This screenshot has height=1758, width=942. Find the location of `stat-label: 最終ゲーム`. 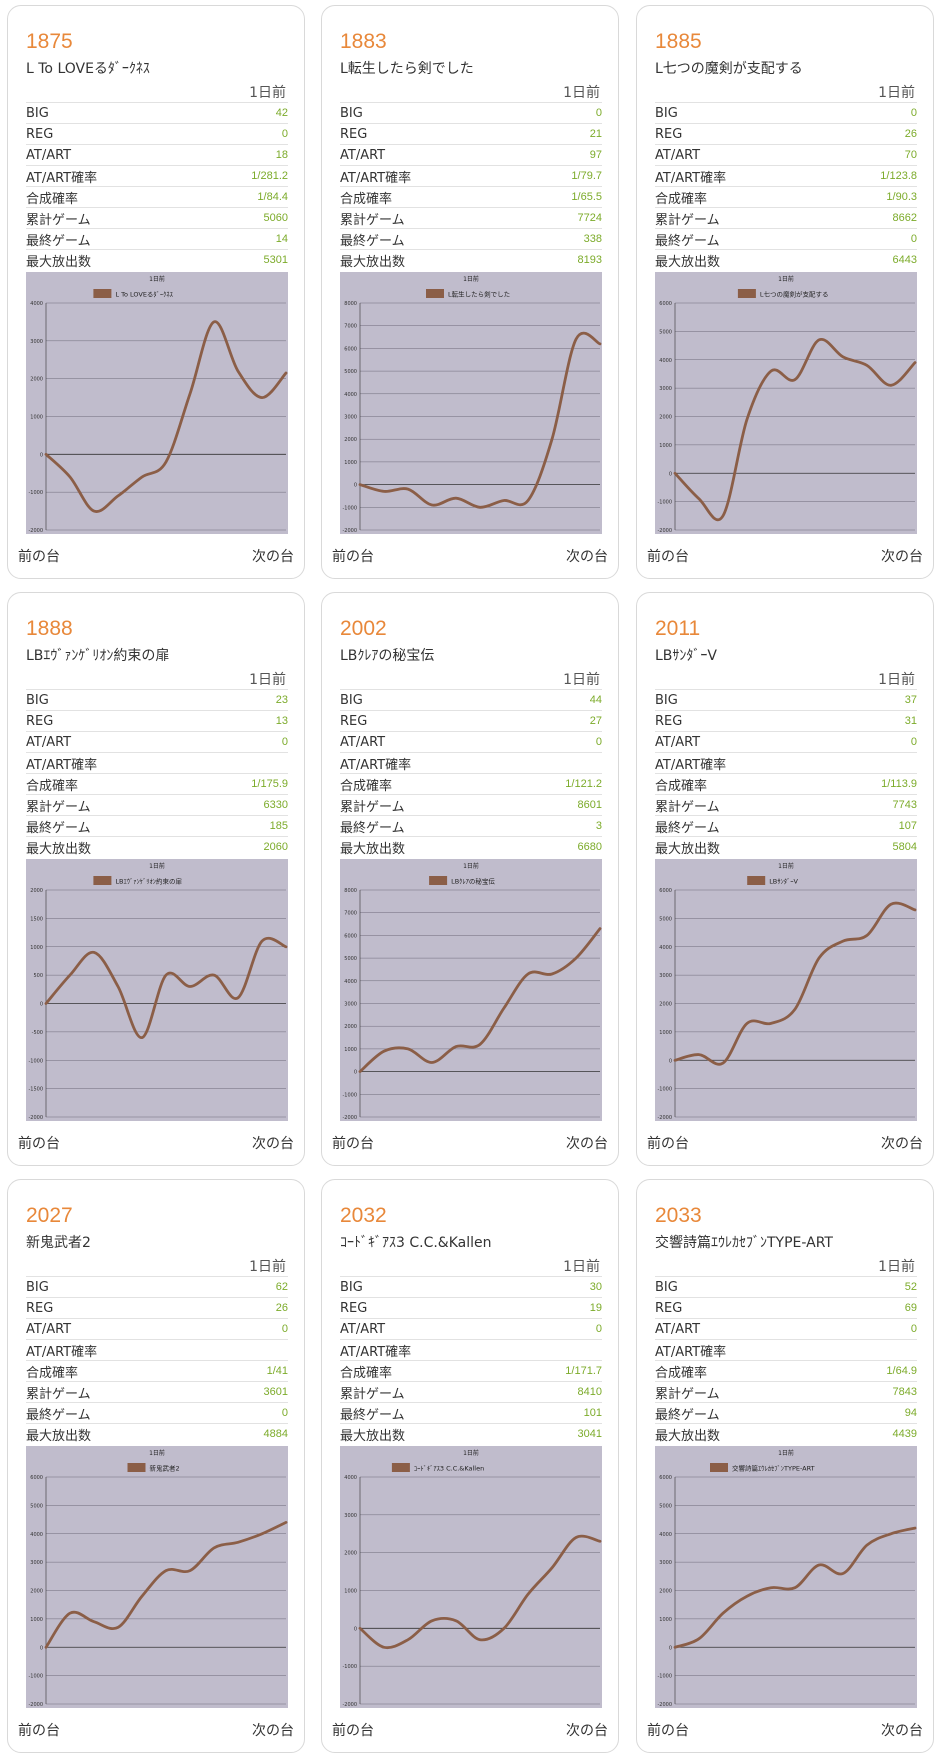

stat-label: 最終ゲーム is located at coordinates (58, 241).